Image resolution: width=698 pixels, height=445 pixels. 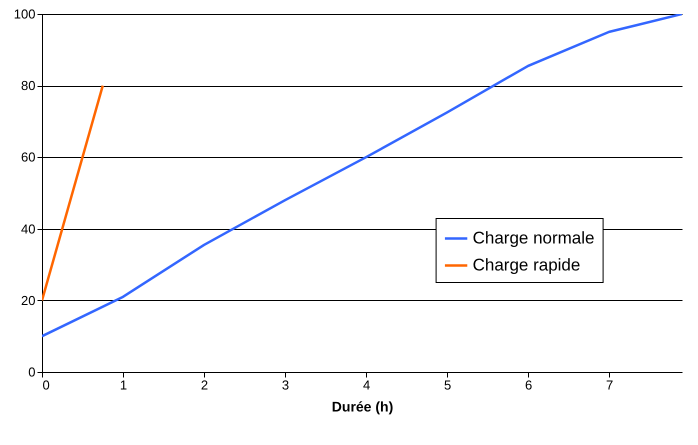 What do you see at coordinates (28, 300) in the screenshot?
I see `y-tick-label: 20` at bounding box center [28, 300].